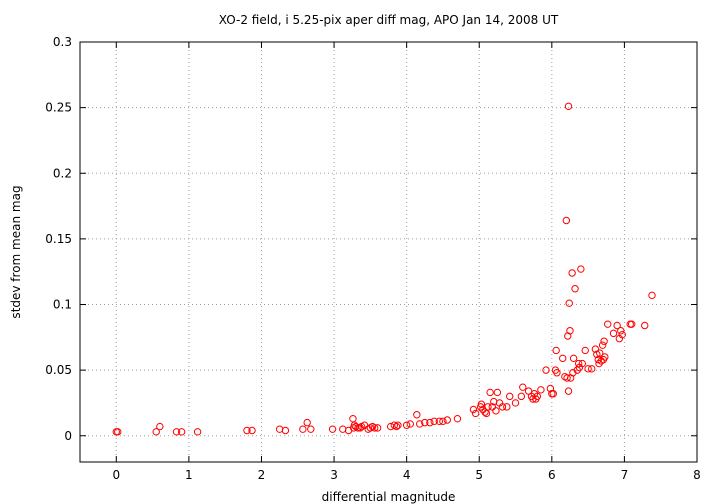  Describe the element at coordinates (16, 251) in the screenshot. I see `y-axis-label: stdev from mean mag` at that location.